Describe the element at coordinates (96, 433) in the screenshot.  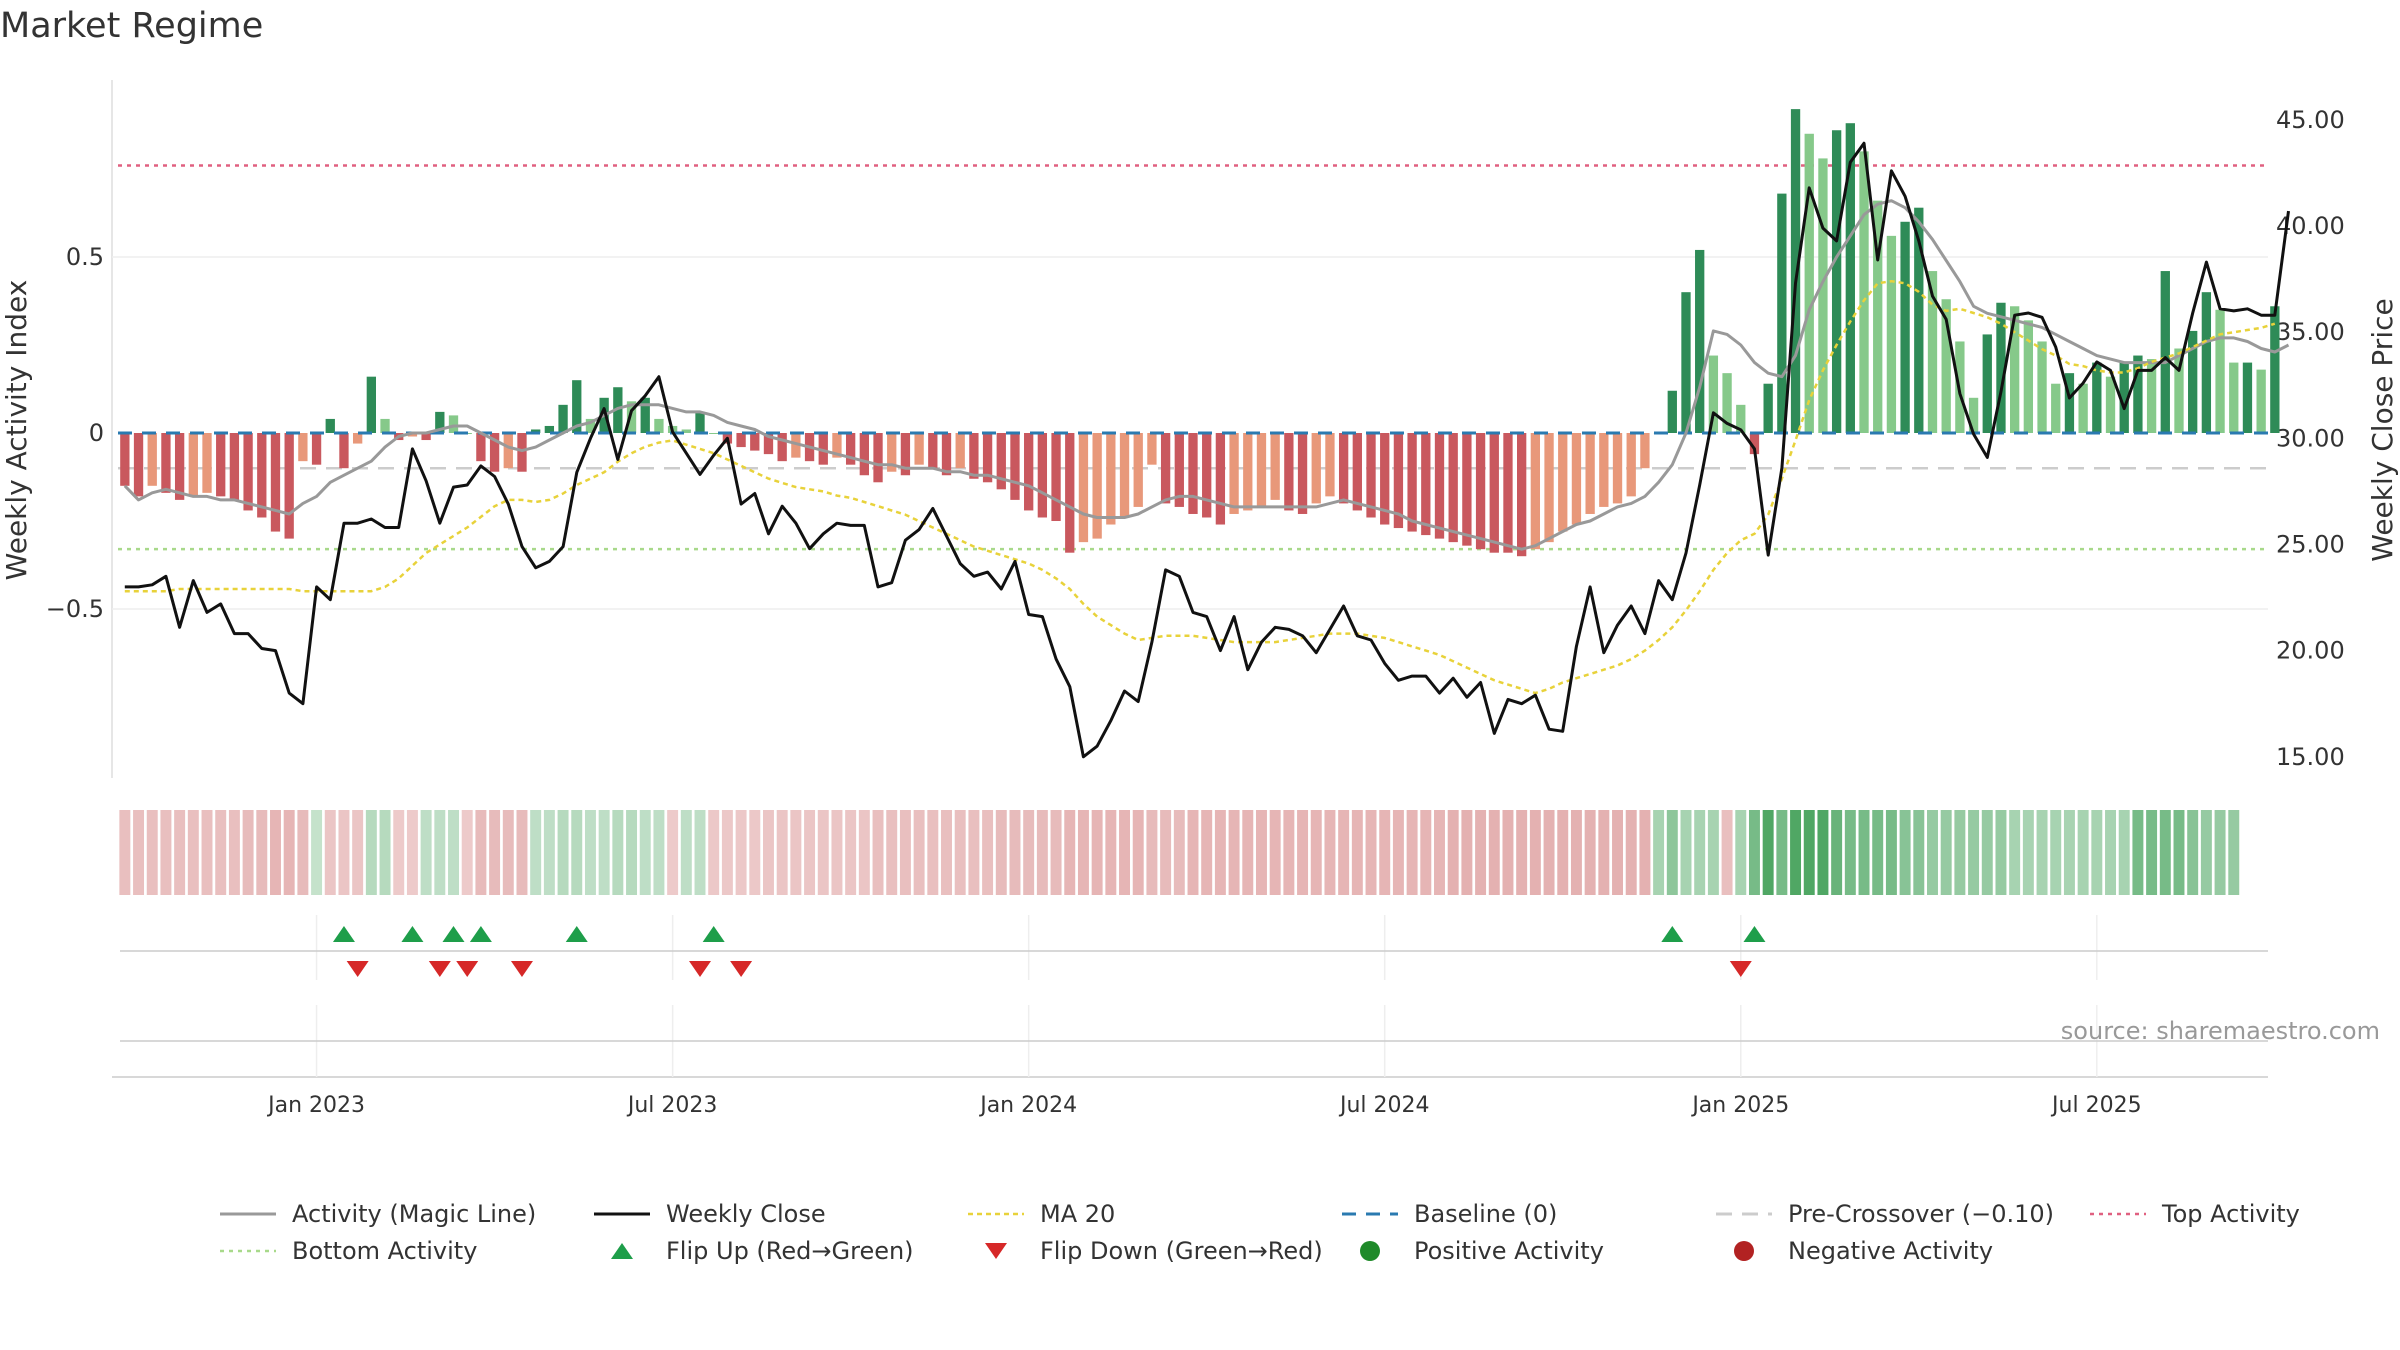
I see `y-tick-label: 0` at that location.